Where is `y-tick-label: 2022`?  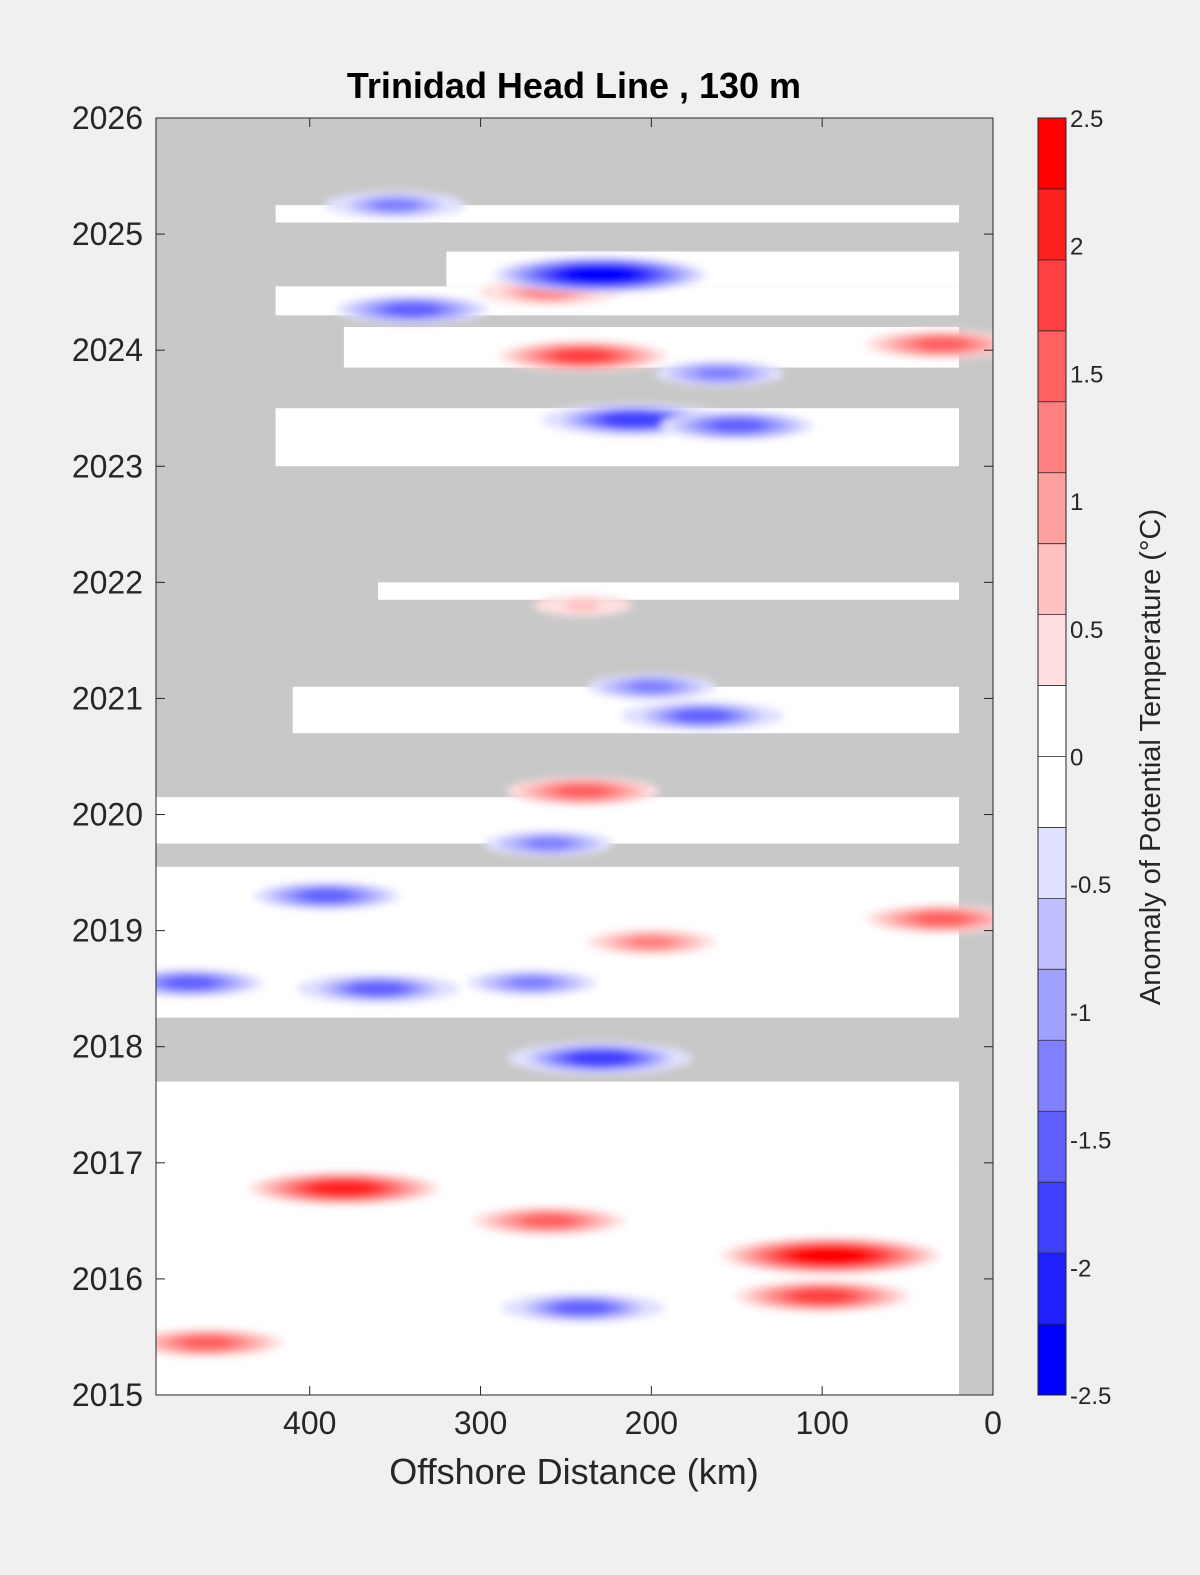
y-tick-label: 2022 is located at coordinates (107, 582).